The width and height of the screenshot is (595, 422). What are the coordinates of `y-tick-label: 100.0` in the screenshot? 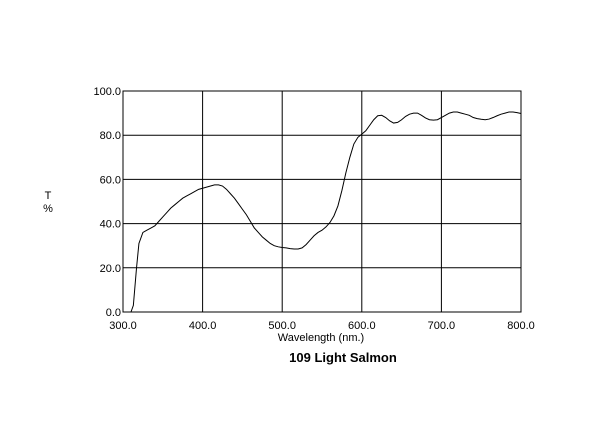 It's located at (107, 92).